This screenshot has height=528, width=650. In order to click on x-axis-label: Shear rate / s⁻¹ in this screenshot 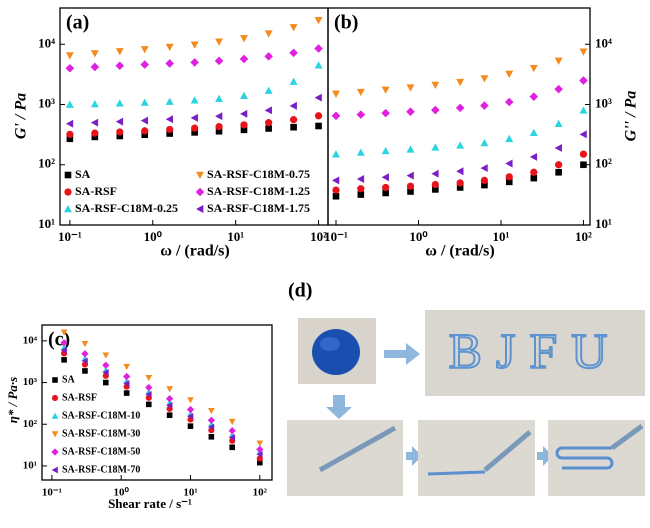, I will do `click(150, 503)`.